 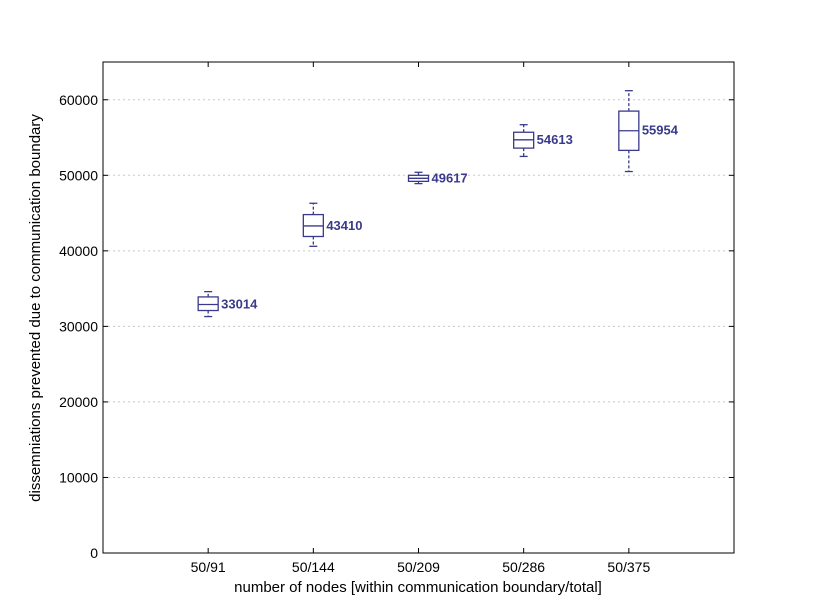 What do you see at coordinates (78, 251) in the screenshot?
I see `y-tick-label: 40000` at bounding box center [78, 251].